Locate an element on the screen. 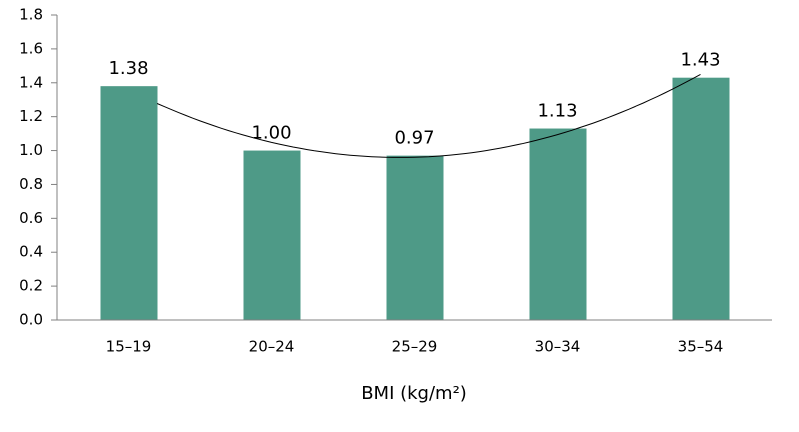  value-label: 0.97 is located at coordinates (414, 138).